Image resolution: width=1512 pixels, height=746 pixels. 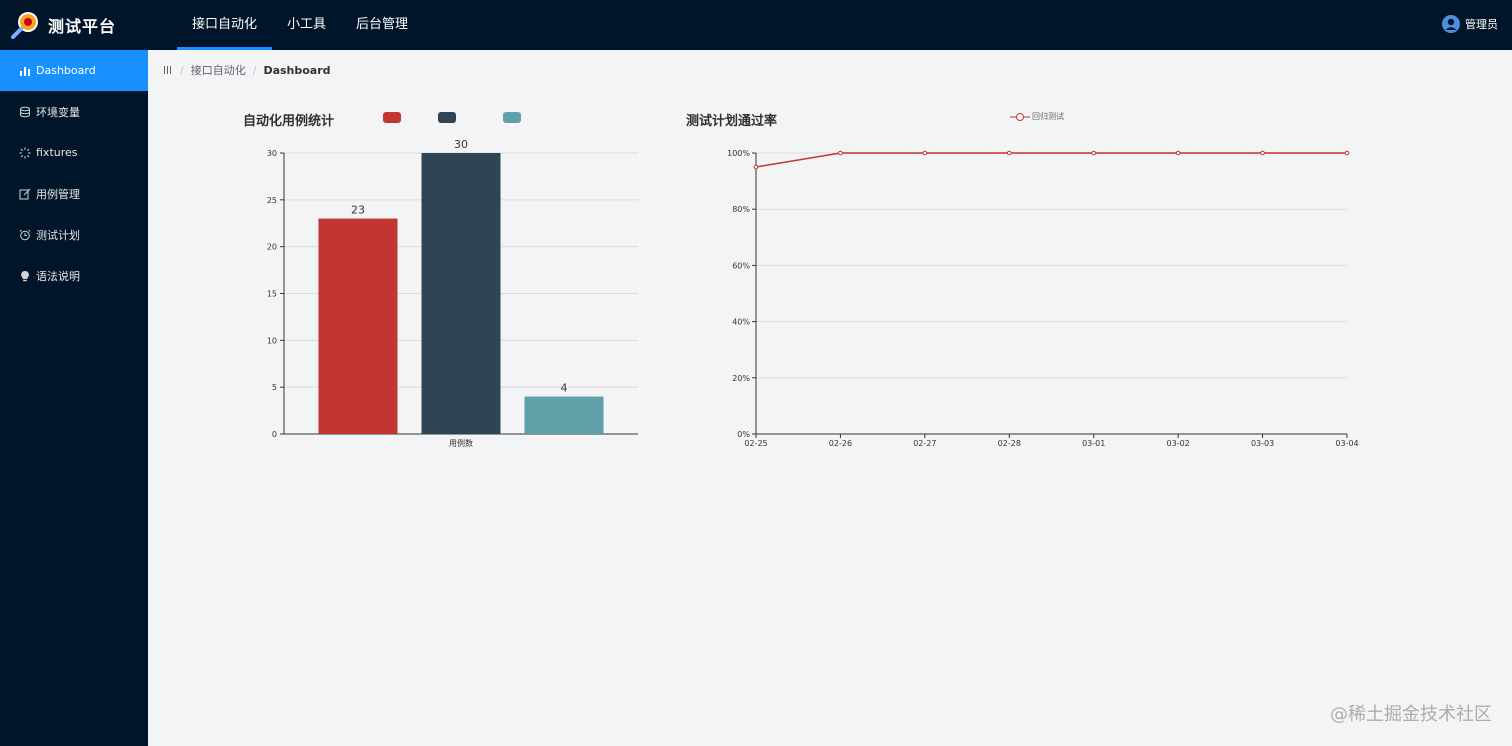 What do you see at coordinates (1481, 24) in the screenshot?
I see `user-name: 管理员` at bounding box center [1481, 24].